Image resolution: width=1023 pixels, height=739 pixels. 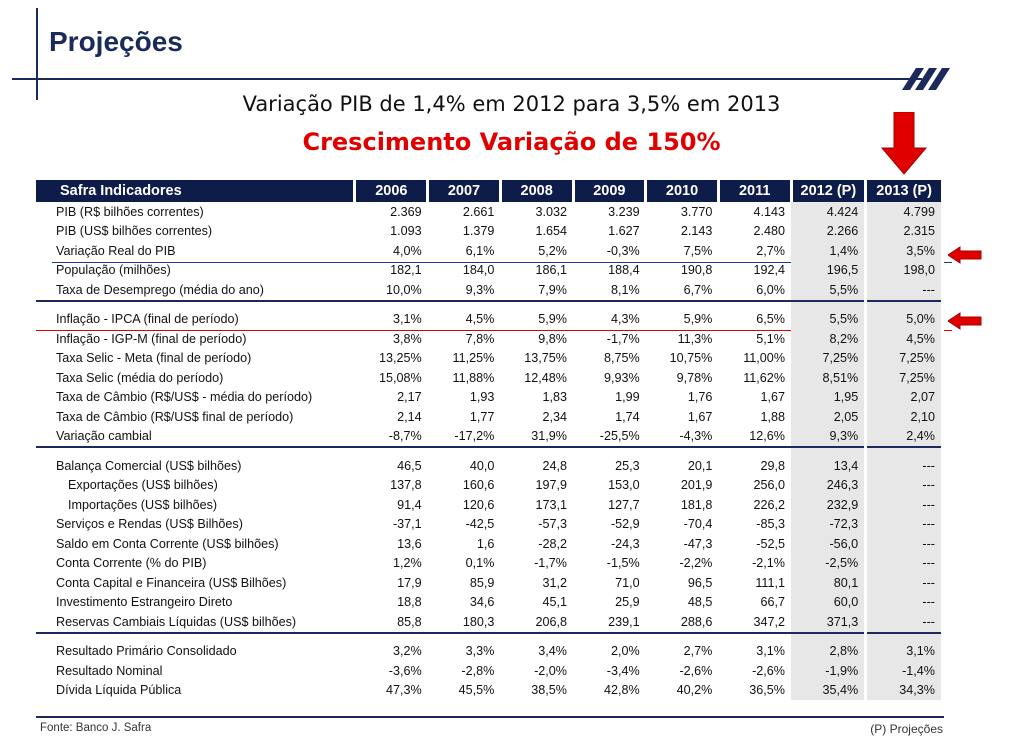 I want to click on arrow-down-icon, so click(x=904, y=143).